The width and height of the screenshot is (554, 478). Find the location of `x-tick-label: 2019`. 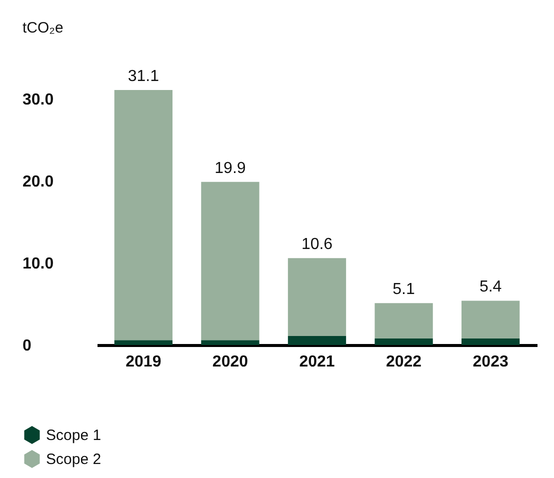

x-tick-label: 2019 is located at coordinates (144, 362).